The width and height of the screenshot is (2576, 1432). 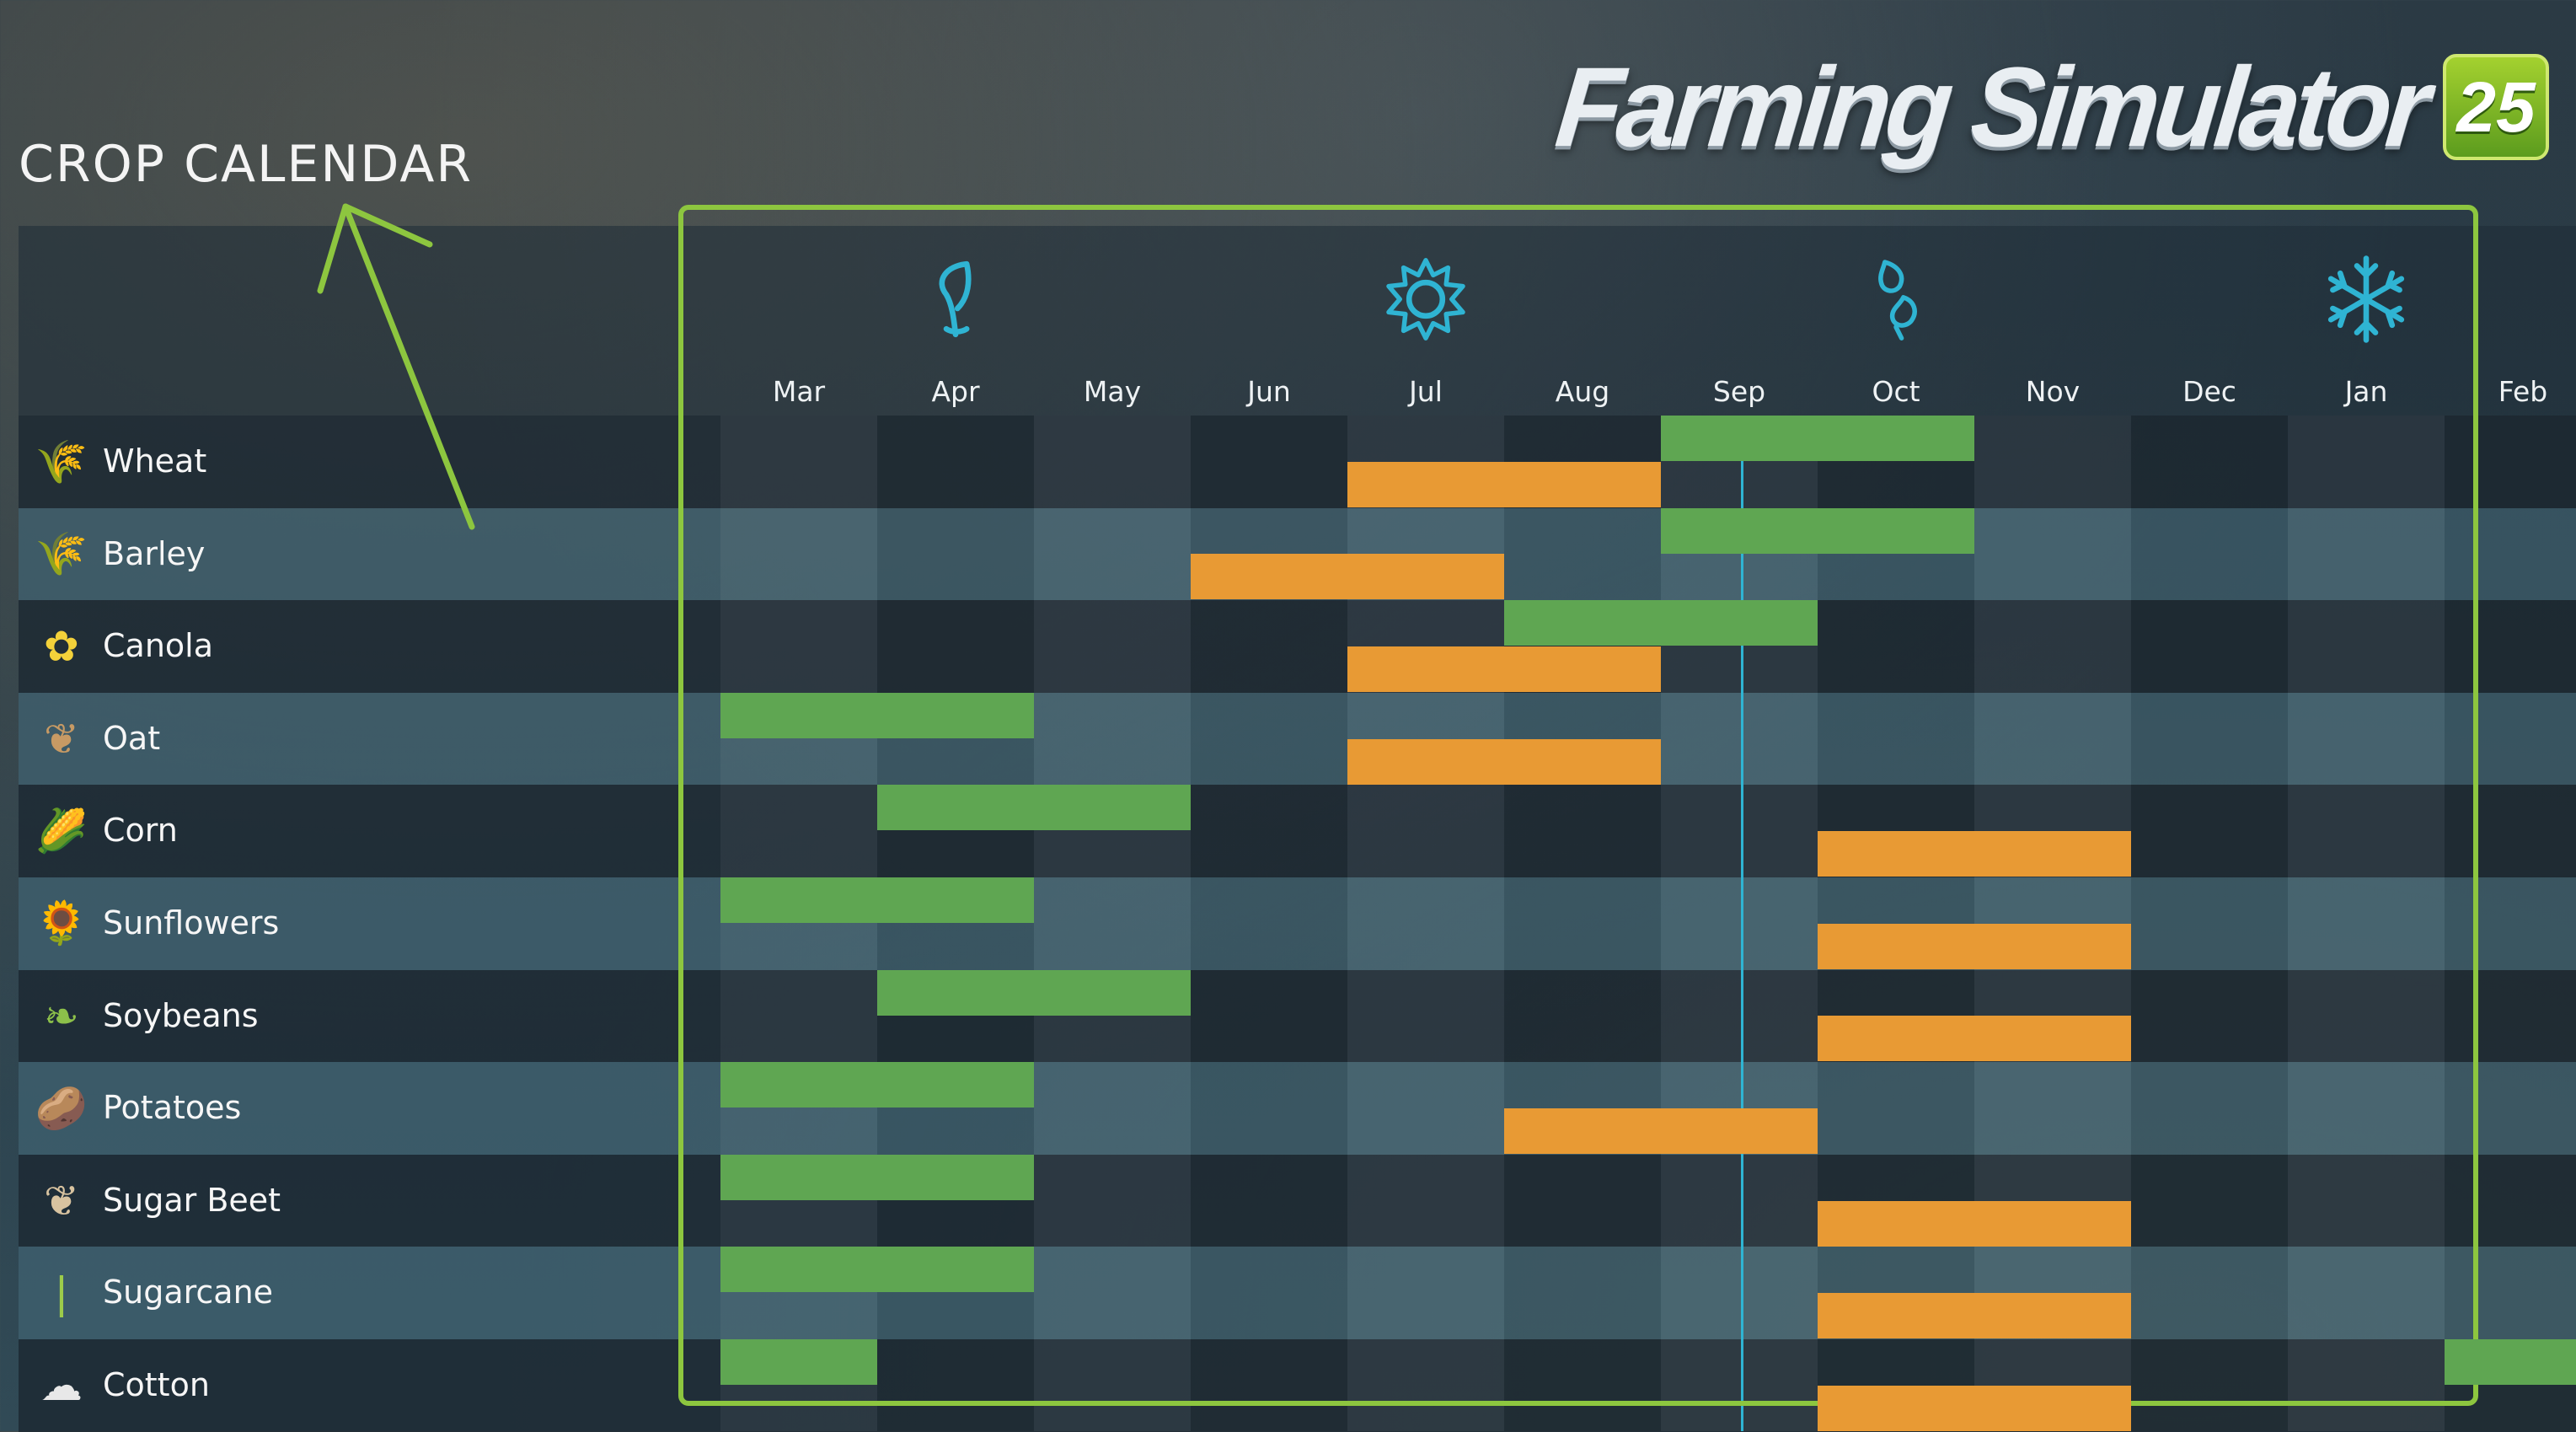 What do you see at coordinates (1297, 1016) in the screenshot?
I see `crop-row: ❧ Soybeans` at bounding box center [1297, 1016].